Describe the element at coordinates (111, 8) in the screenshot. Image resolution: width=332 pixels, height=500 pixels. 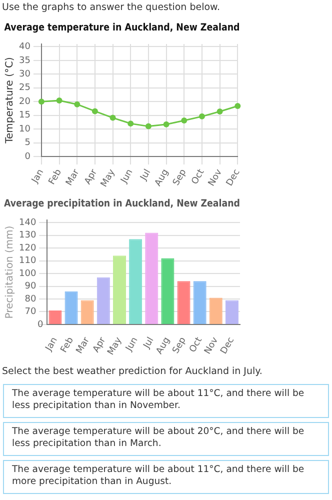
I see `text: Use the graphs to answer the question below.` at that location.